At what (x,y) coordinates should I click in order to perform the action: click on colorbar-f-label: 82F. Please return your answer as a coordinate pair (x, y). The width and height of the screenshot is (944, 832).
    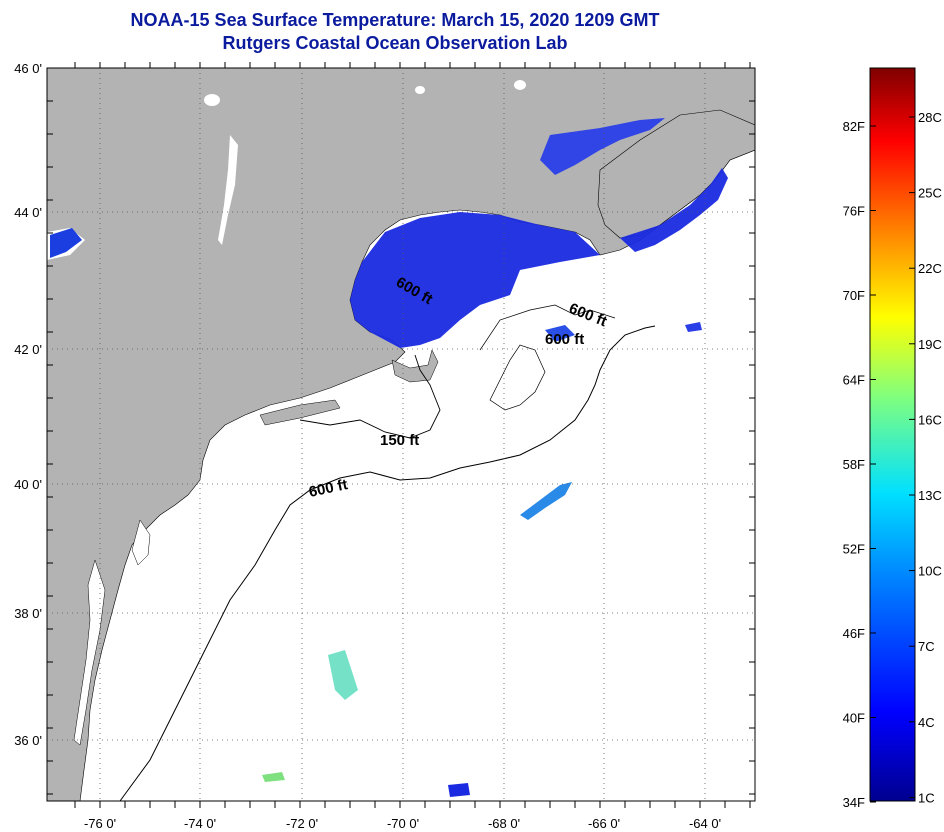
    Looking at the image, I should click on (854, 126).